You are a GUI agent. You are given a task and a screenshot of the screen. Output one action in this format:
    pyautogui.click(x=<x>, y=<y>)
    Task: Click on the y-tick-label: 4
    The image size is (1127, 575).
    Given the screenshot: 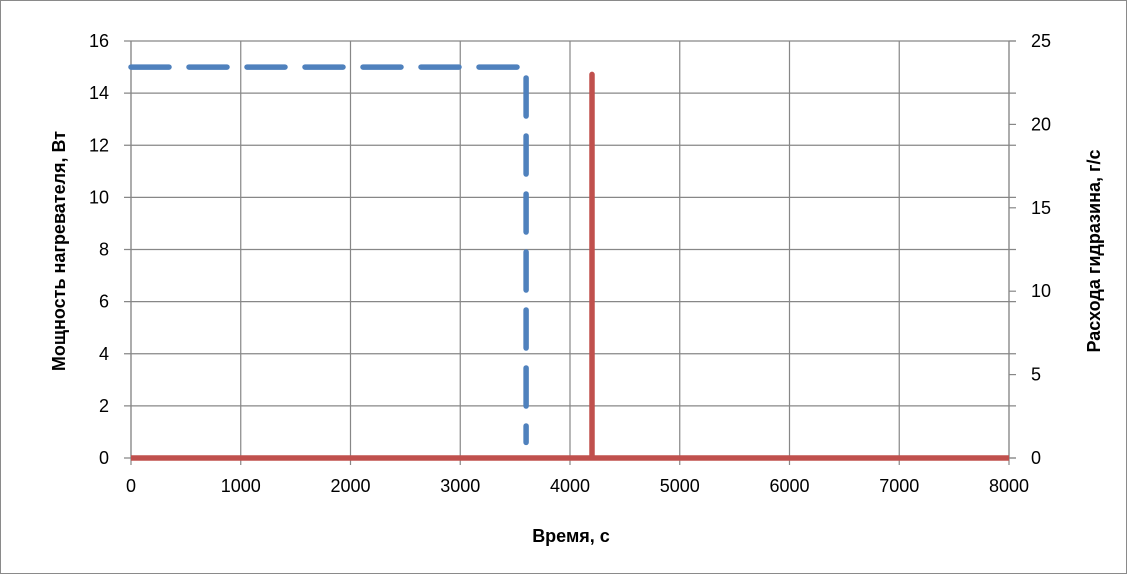 What is the action you would take?
    pyautogui.click(x=104, y=354)
    